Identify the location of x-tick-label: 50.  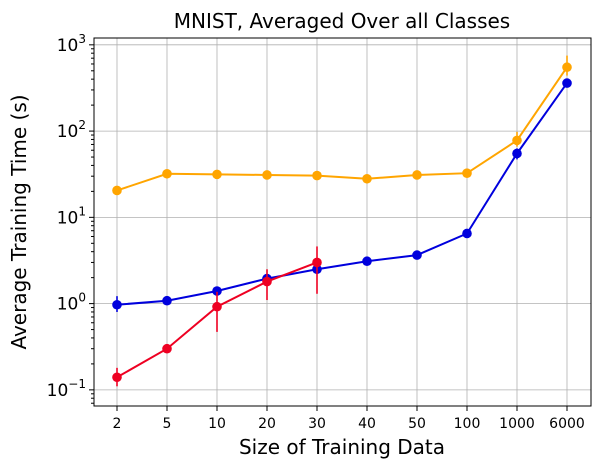
(417, 424).